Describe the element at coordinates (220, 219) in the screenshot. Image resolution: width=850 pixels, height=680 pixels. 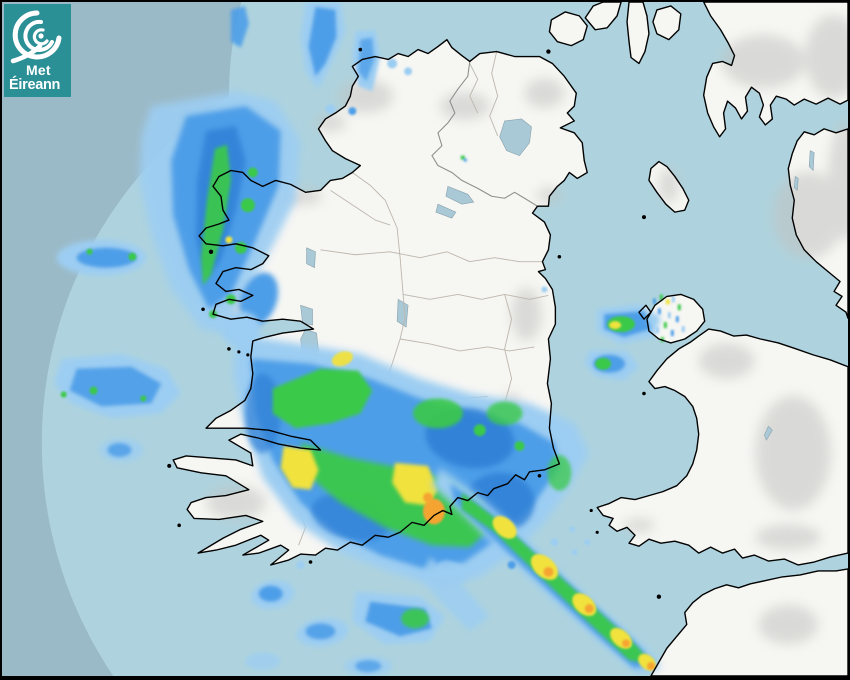
I see `rain-northwest-mass` at that location.